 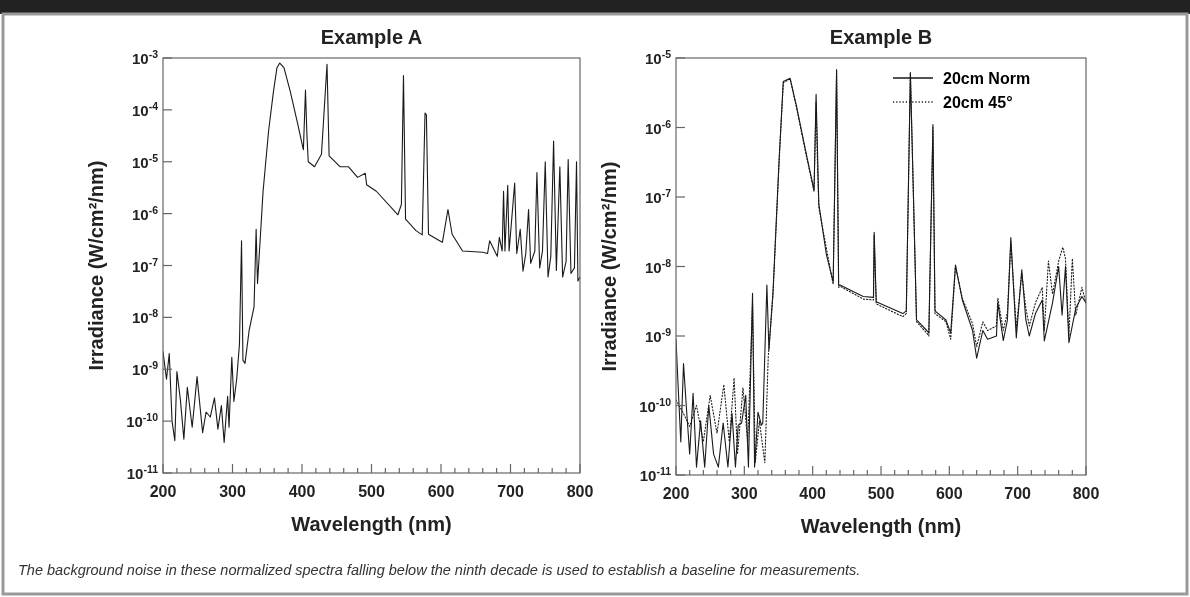 What do you see at coordinates (987, 78) in the screenshot?
I see `legend-label: 20cm Norm` at bounding box center [987, 78].